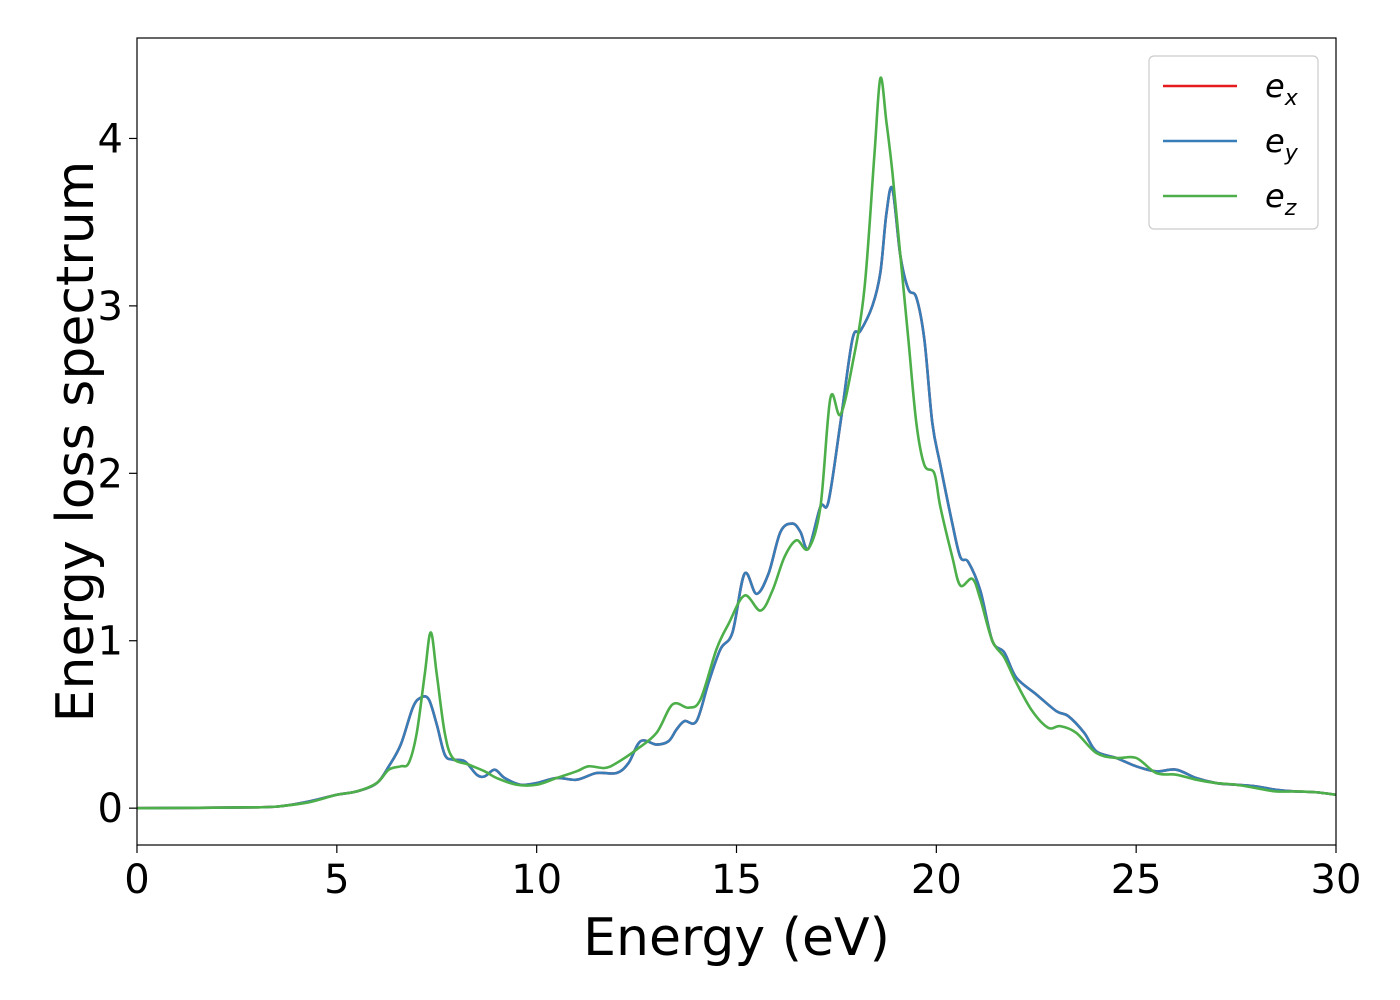 Image resolution: width=1400 pixels, height=1000 pixels. What do you see at coordinates (110, 642) in the screenshot?
I see `y-tick-label: 1` at bounding box center [110, 642].